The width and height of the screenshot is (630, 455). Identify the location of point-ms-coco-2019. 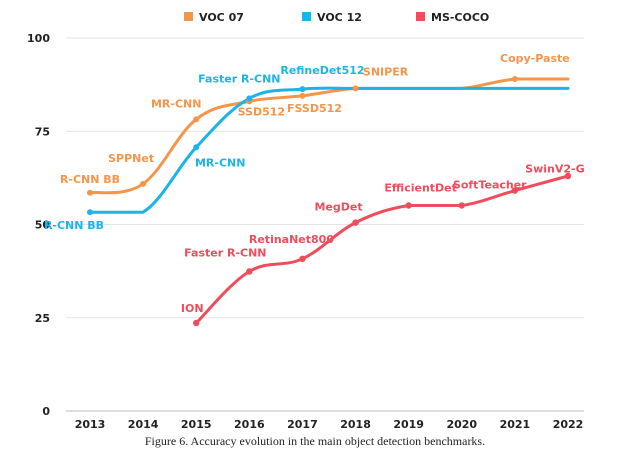
(408, 205).